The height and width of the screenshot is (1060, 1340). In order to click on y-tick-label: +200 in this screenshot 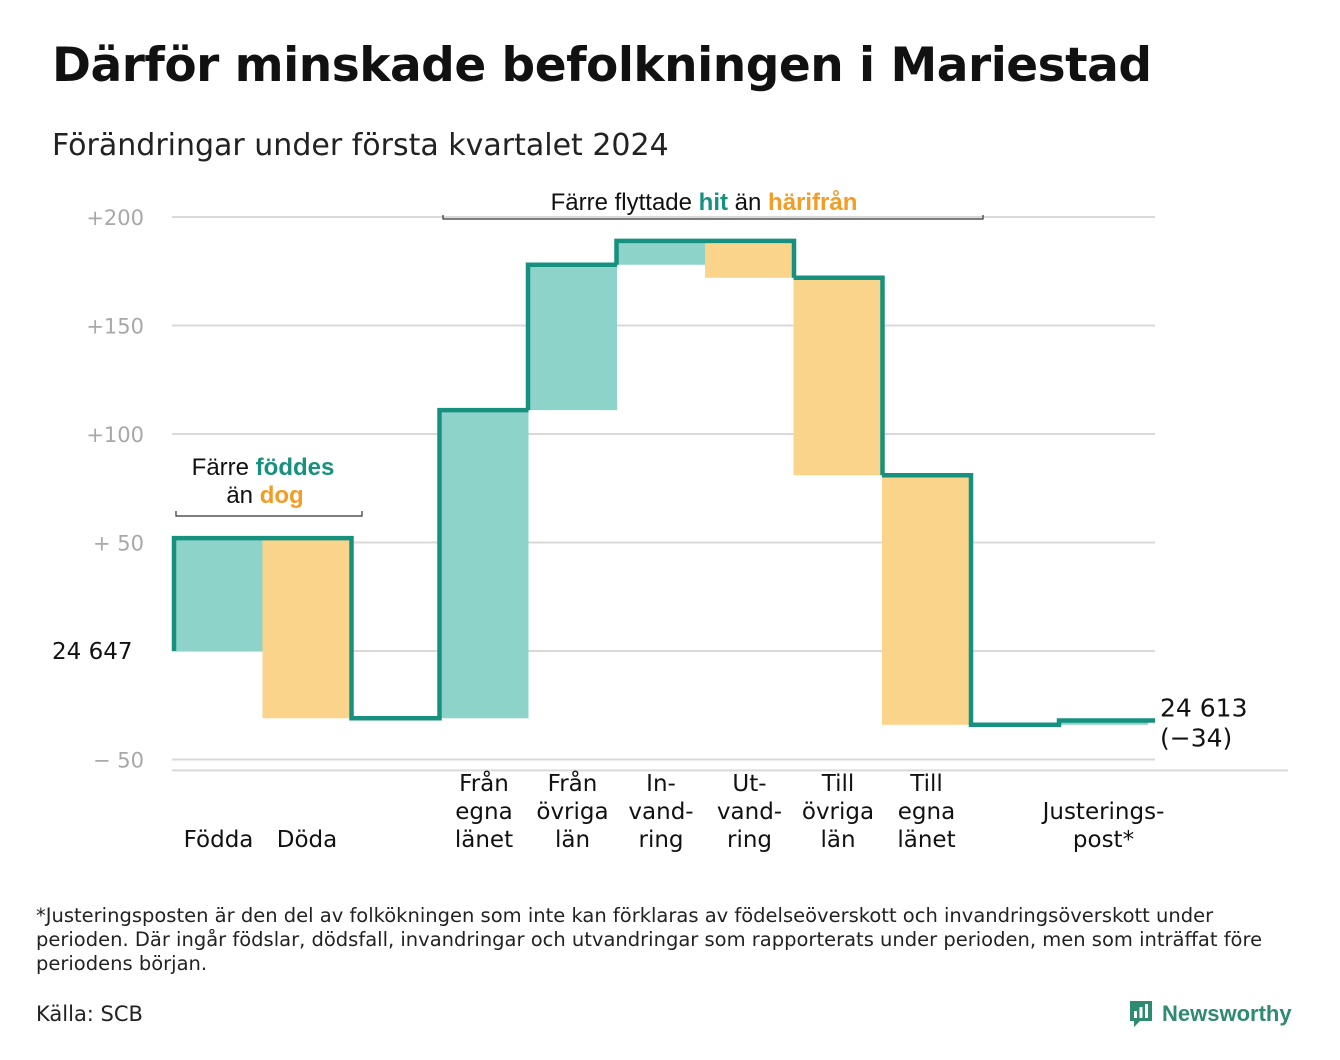, I will do `click(115, 218)`.